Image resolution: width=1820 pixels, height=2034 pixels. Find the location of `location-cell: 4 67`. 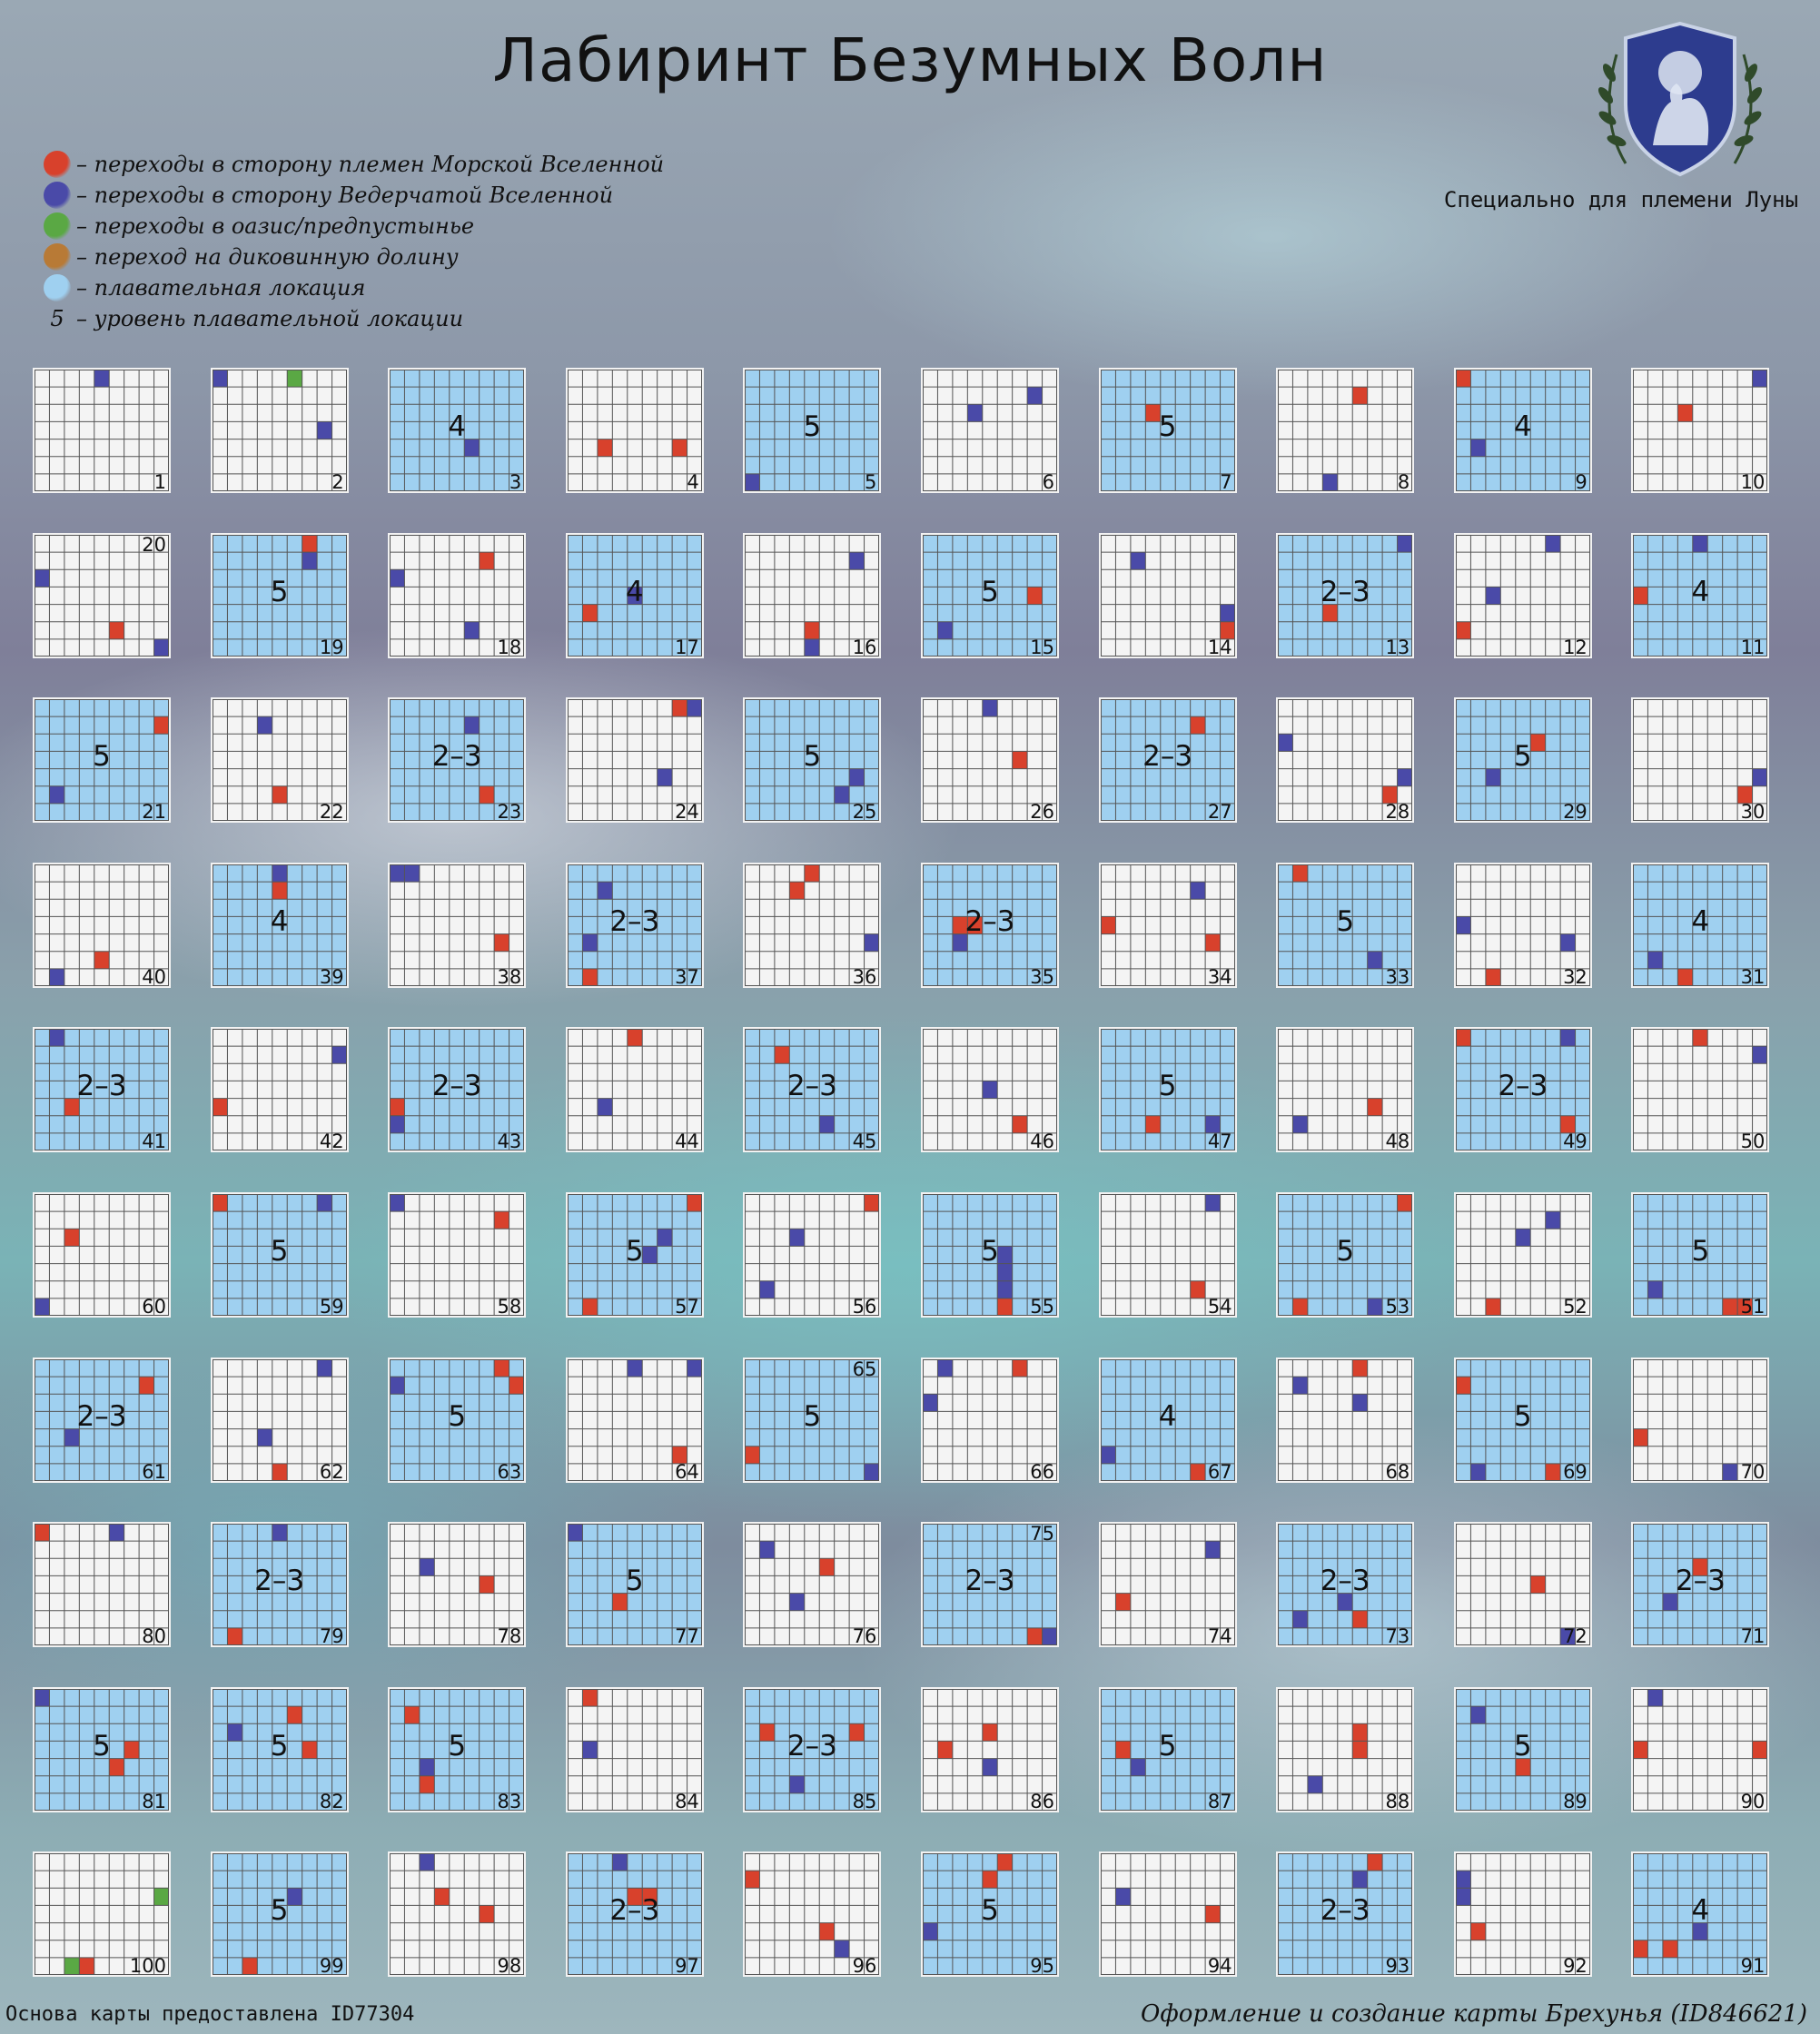

location-cell: 4 67 is located at coordinates (1168, 1420).